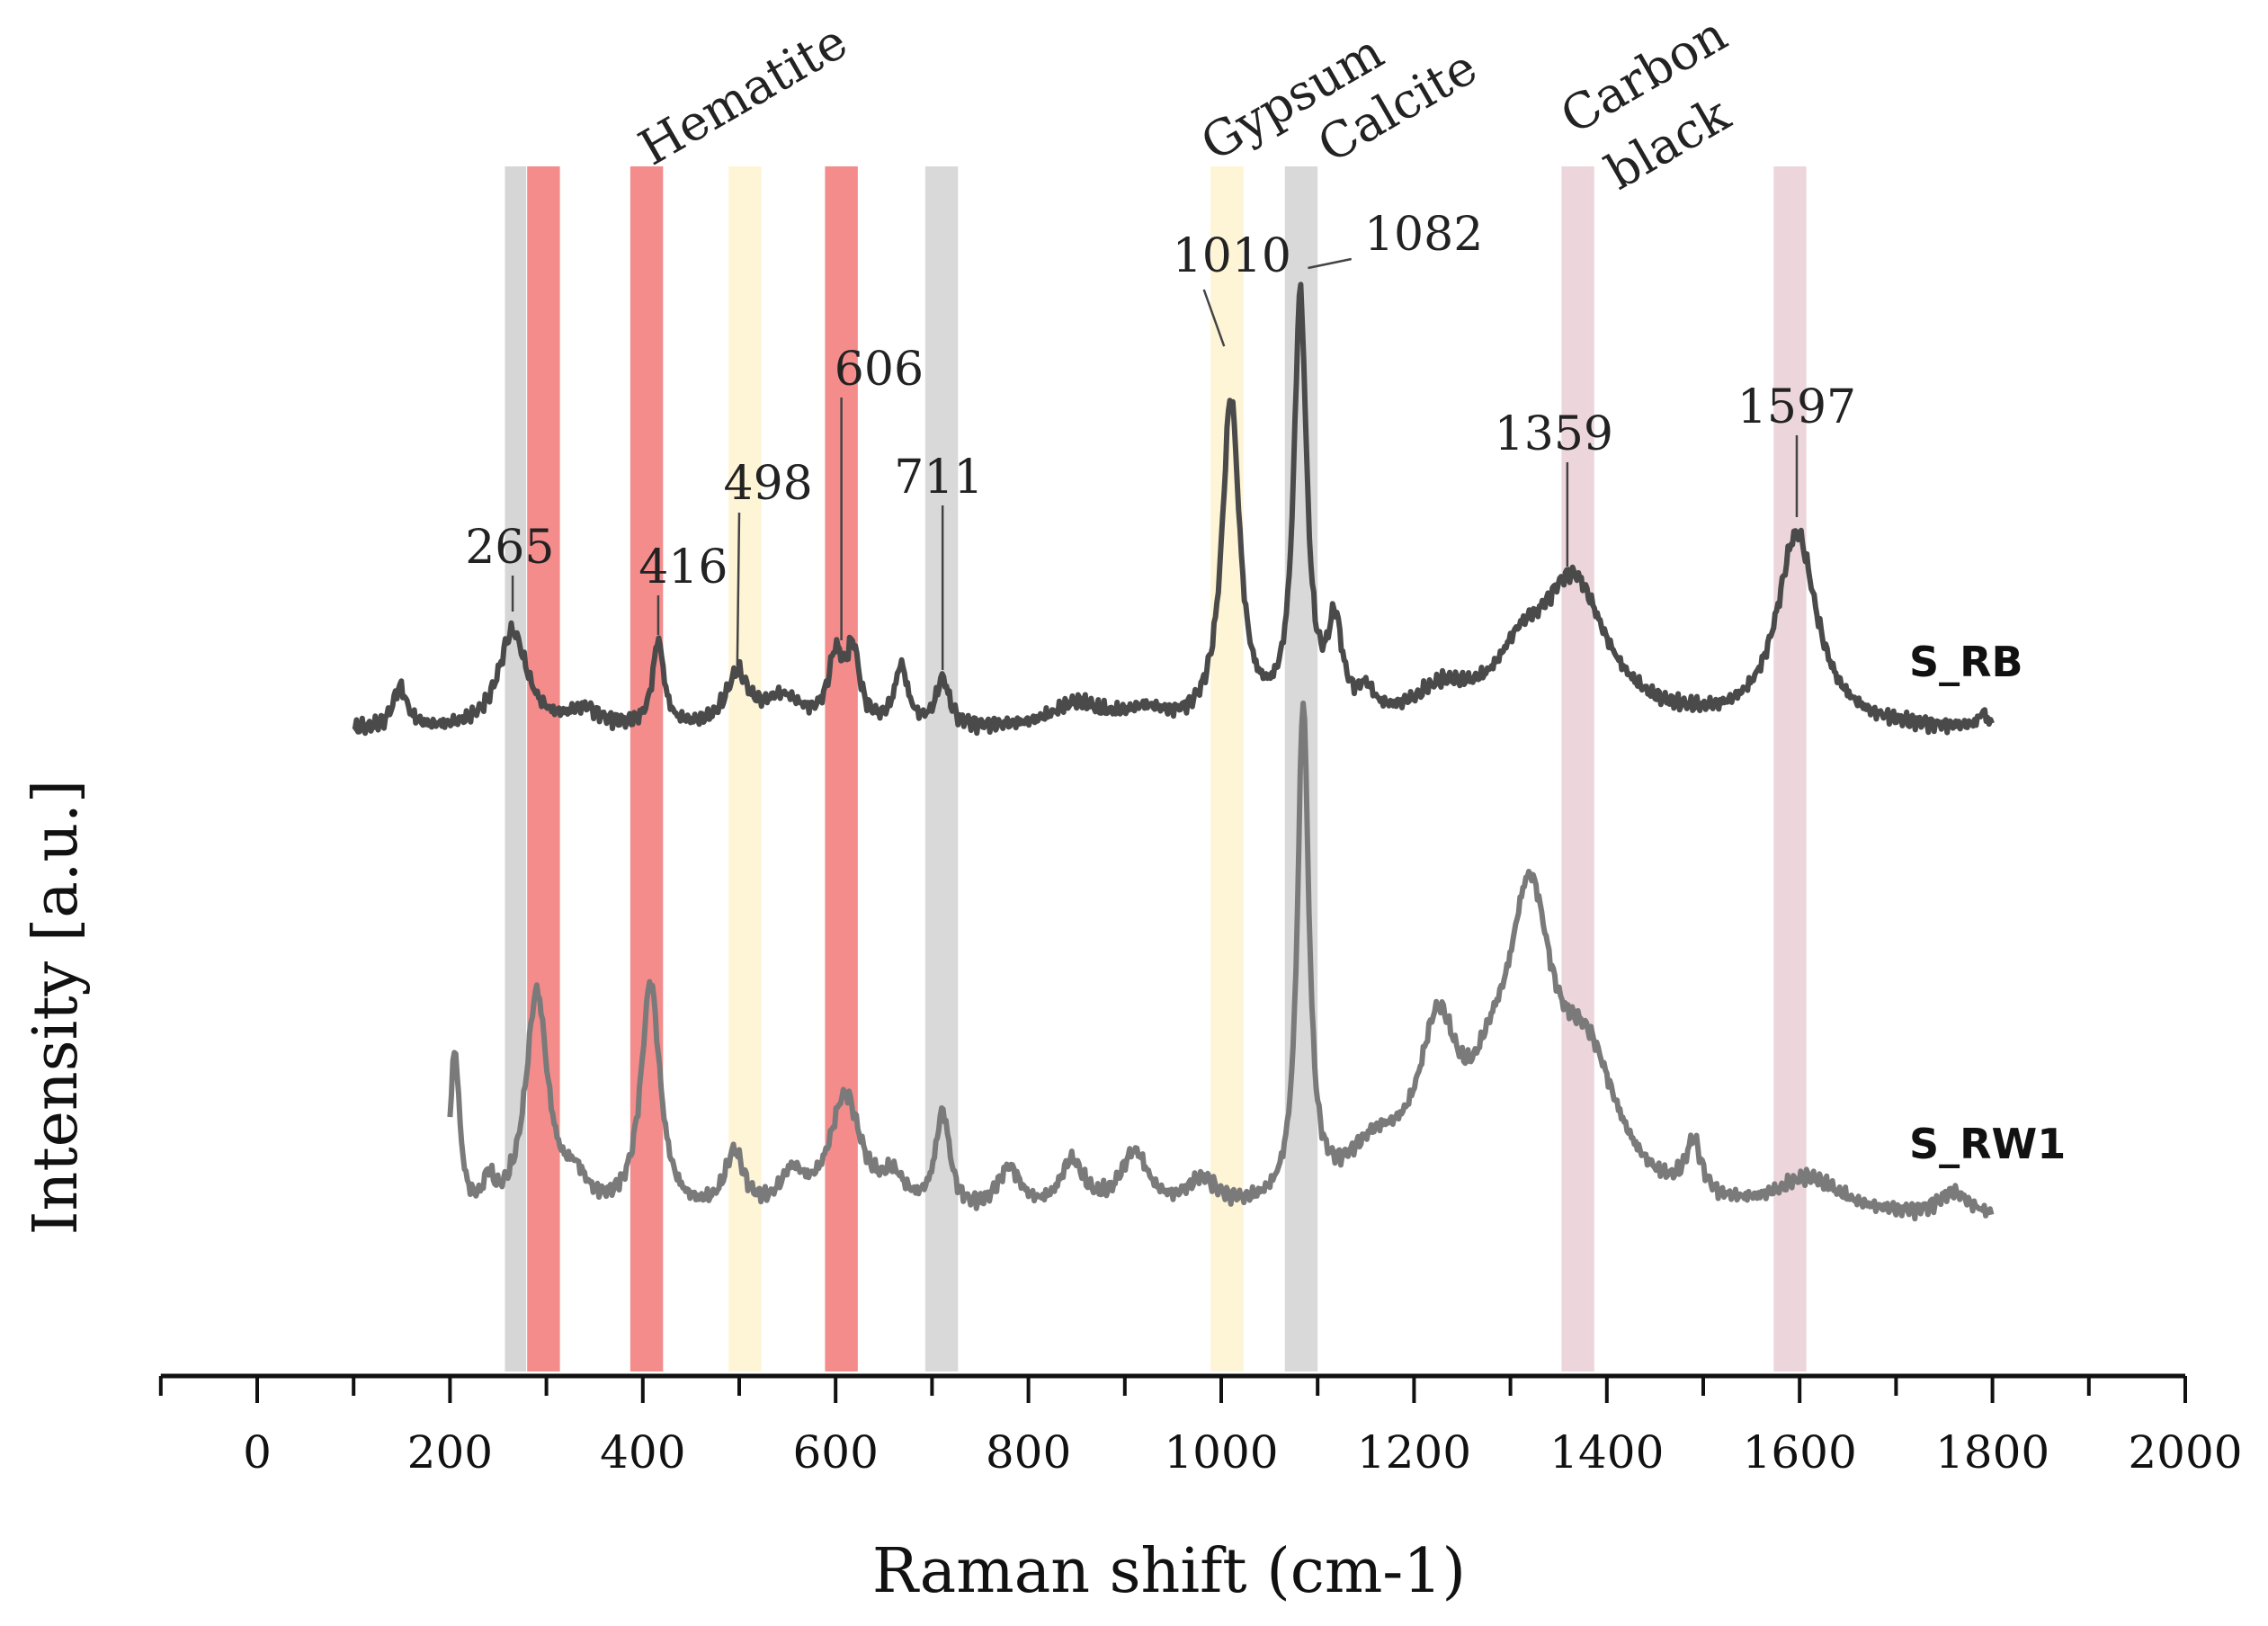 The image size is (2268, 1626). What do you see at coordinates (1423, 235) in the screenshot?
I see `peak-label-1082: 1082` at bounding box center [1423, 235].